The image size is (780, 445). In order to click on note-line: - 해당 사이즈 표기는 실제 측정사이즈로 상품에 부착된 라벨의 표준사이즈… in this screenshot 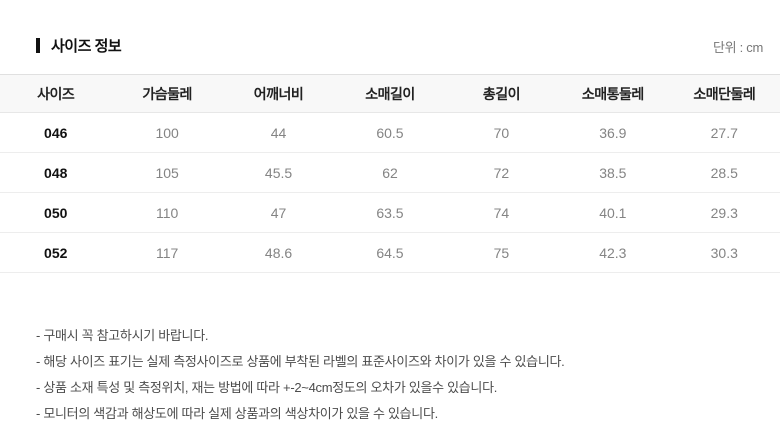, I will do `click(300, 361)`.